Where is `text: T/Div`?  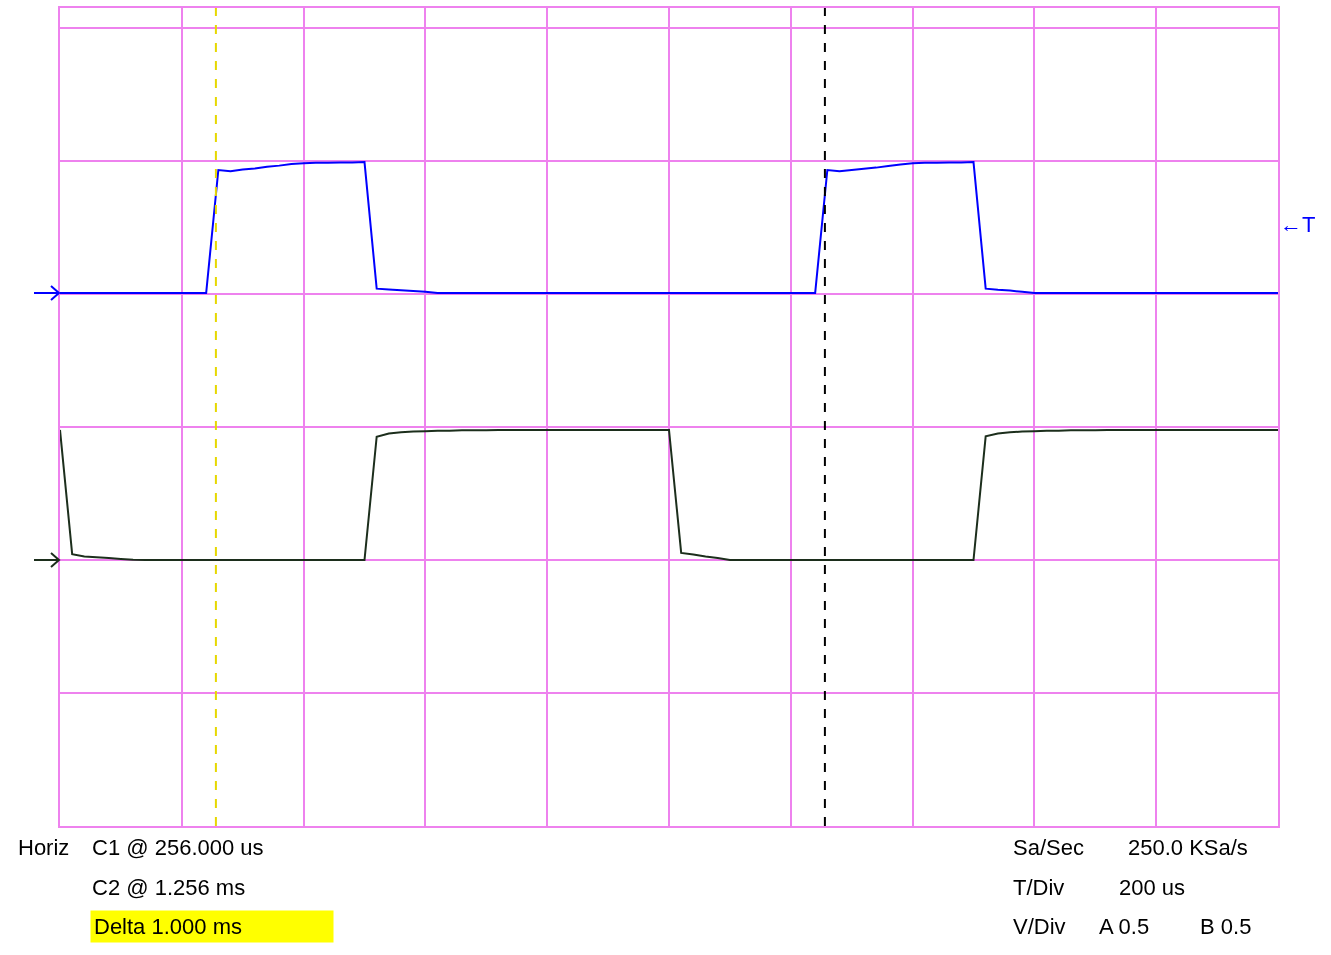 text: T/Div is located at coordinates (1039, 887).